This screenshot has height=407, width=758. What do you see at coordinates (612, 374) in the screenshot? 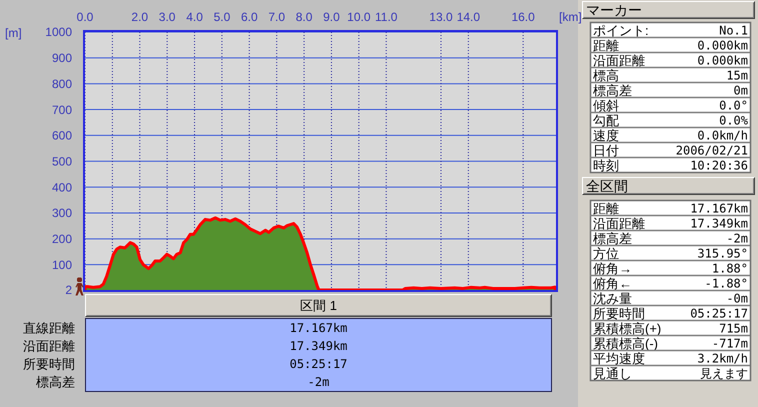
I see `text: 見通し` at bounding box center [612, 374].